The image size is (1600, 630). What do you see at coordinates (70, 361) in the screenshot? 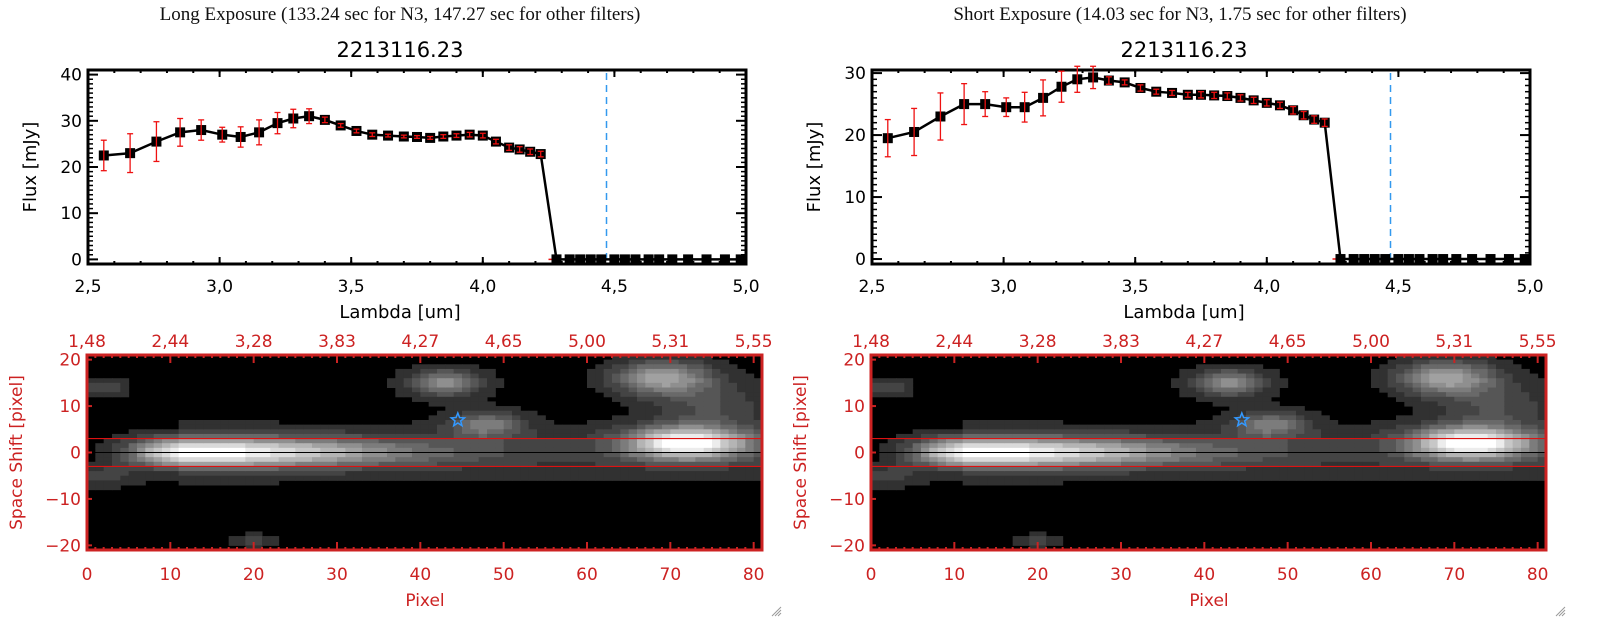
I see `y-tick-label: 20` at bounding box center [70, 361].